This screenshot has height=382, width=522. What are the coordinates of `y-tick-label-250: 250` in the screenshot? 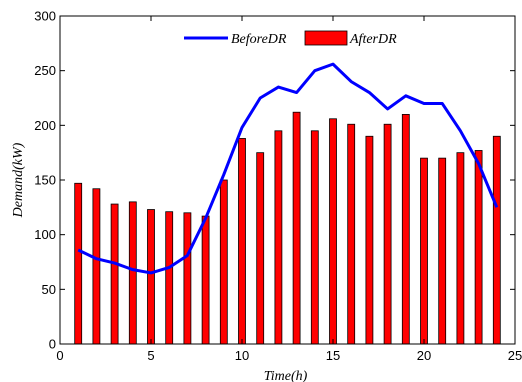 It's located at (45, 70).